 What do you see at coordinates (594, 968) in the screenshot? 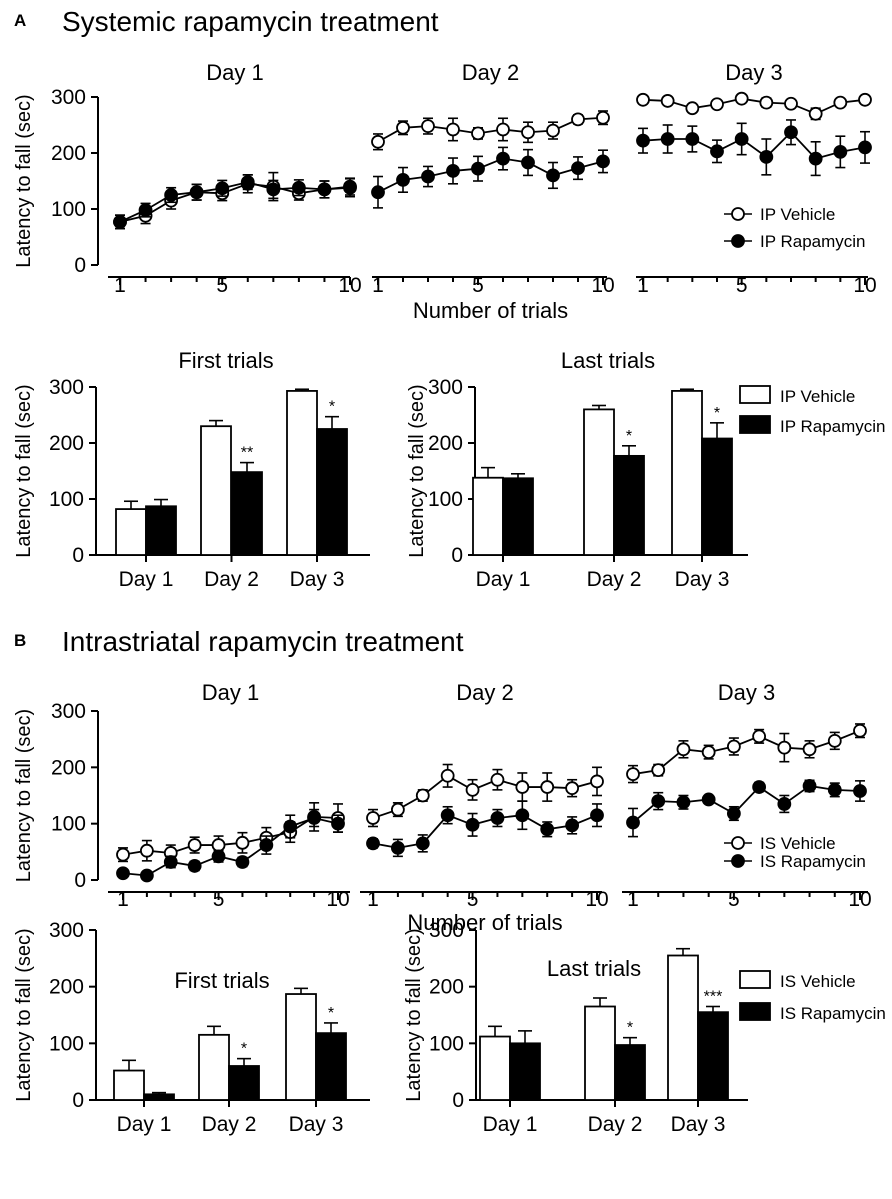
I see `chart-title: Last trials` at bounding box center [594, 968].